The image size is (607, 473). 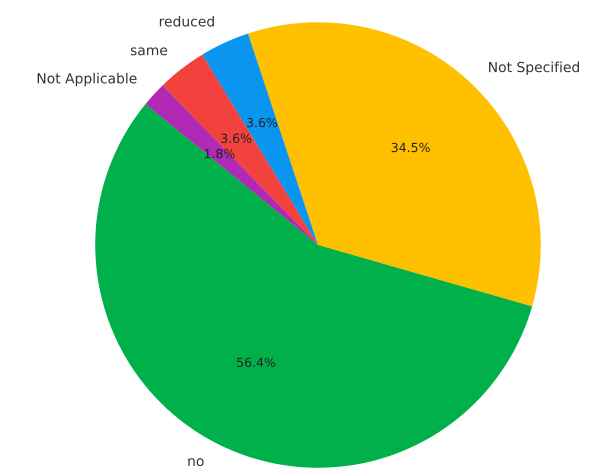 I want to click on slice-label: Not Applicable, so click(x=87, y=79).